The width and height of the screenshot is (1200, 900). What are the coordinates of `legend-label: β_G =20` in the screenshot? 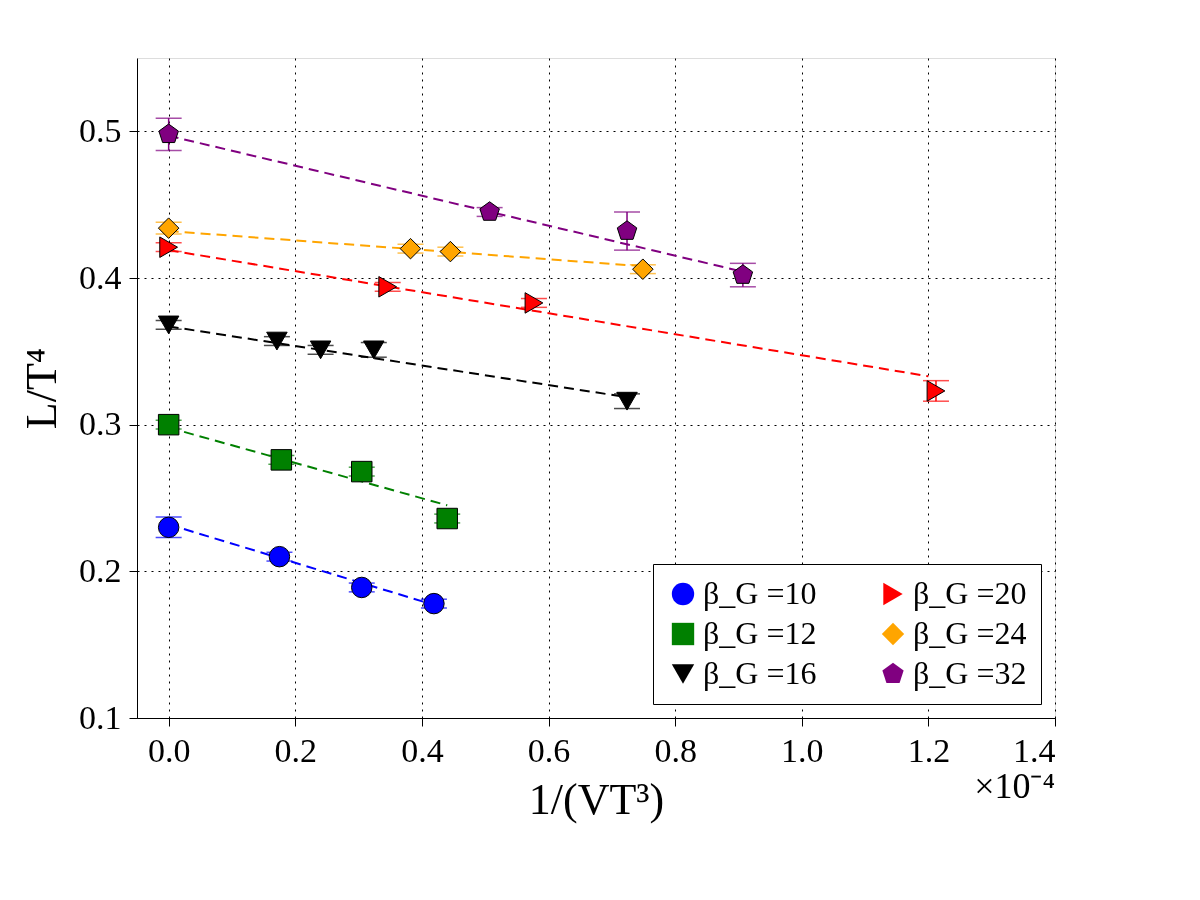 It's located at (970, 593).